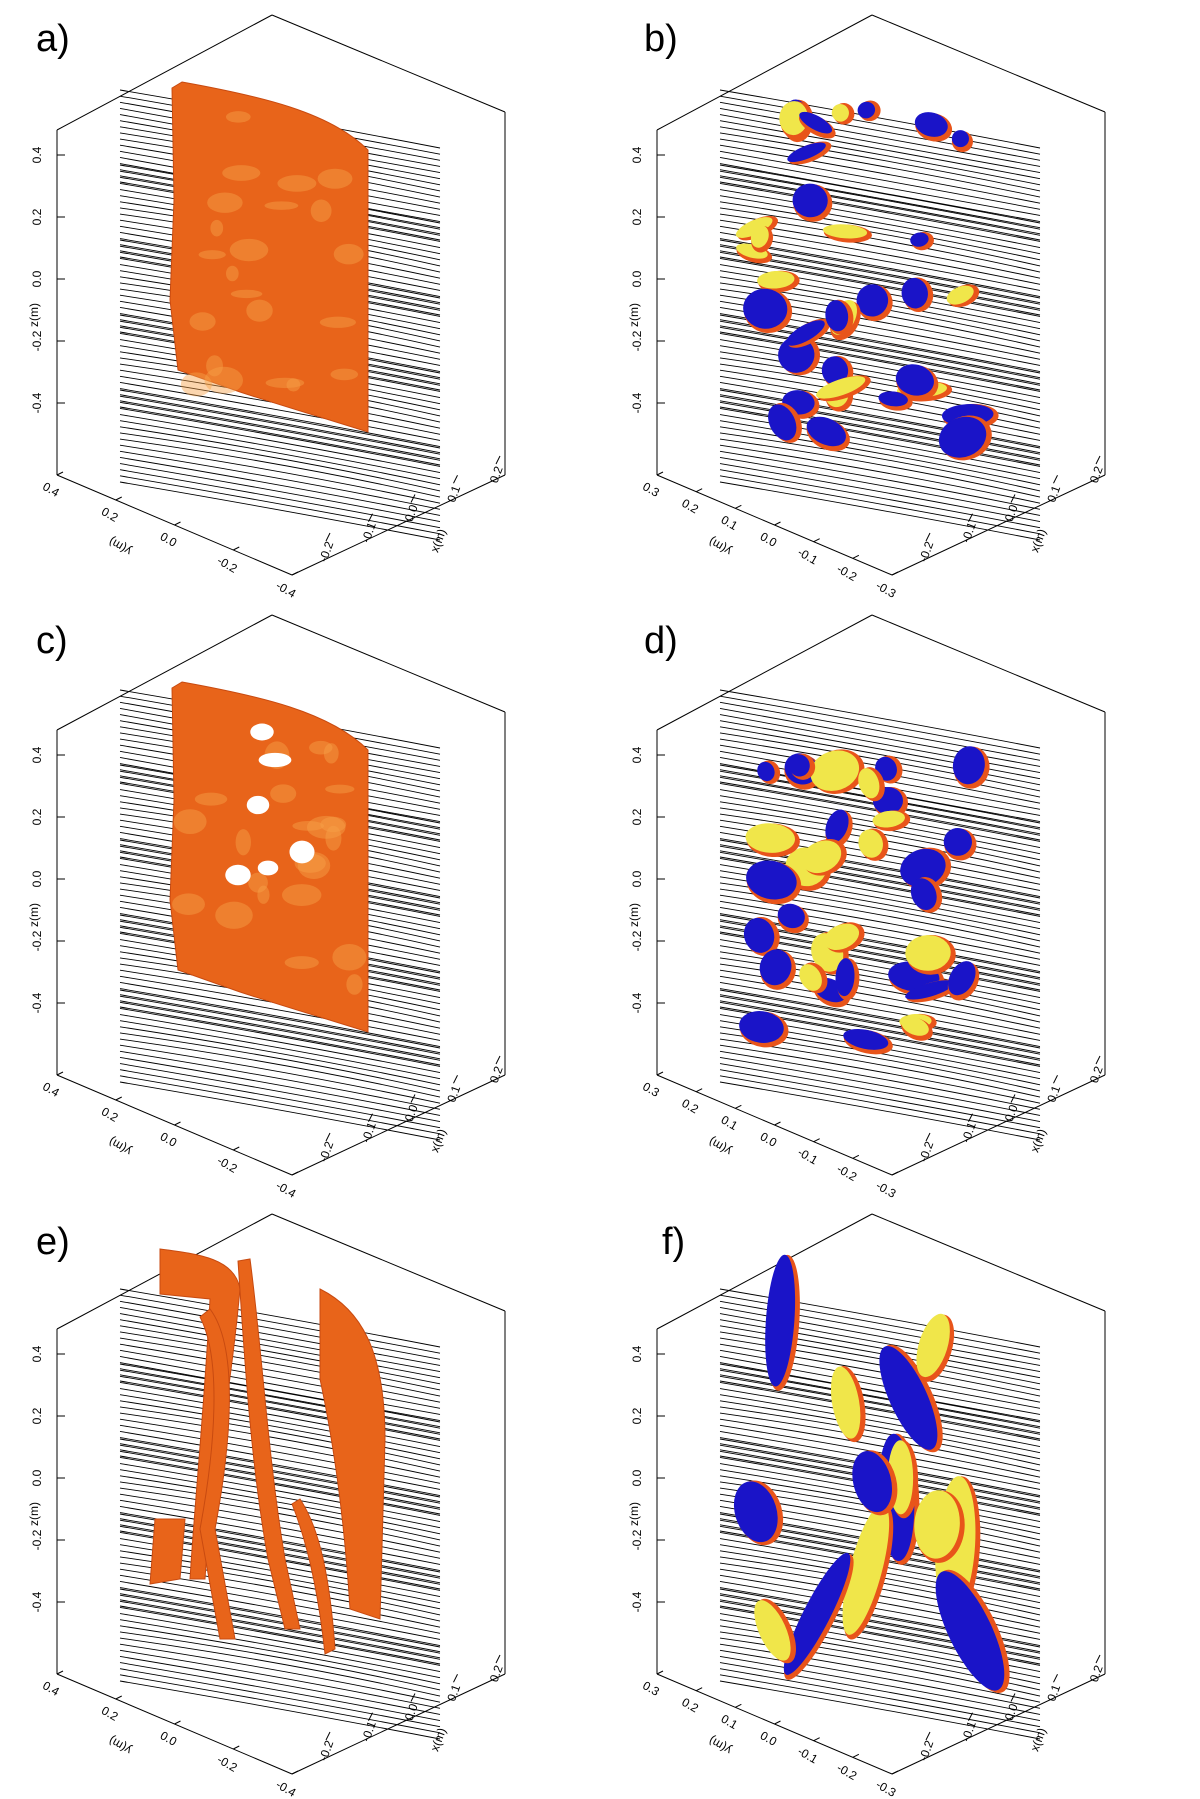  I want to click on panel-label: a), so click(53, 39).